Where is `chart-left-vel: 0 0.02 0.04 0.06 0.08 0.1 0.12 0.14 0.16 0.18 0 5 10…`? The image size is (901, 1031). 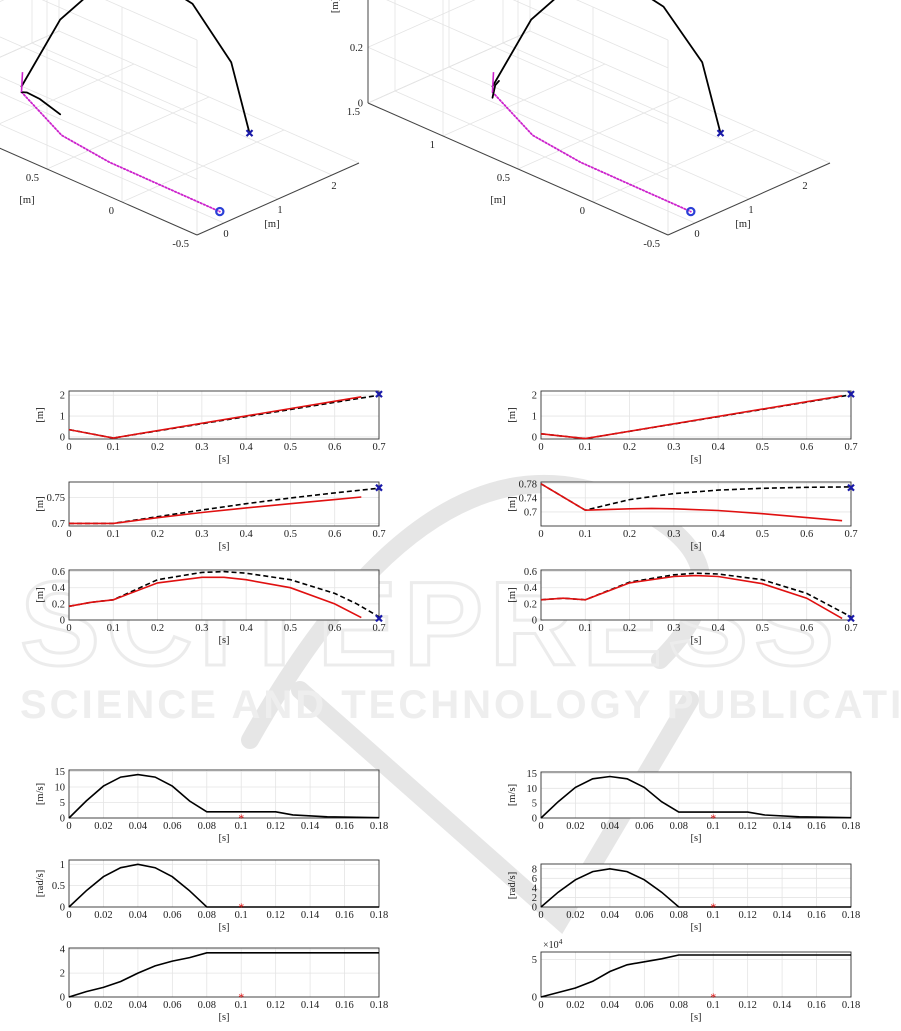
chart-left-vel: 0 0.02 0.04 0.06 0.08 0.1 0.12 0.14 0.16 0.18 0 5 10… is located at coordinates (211, 805).